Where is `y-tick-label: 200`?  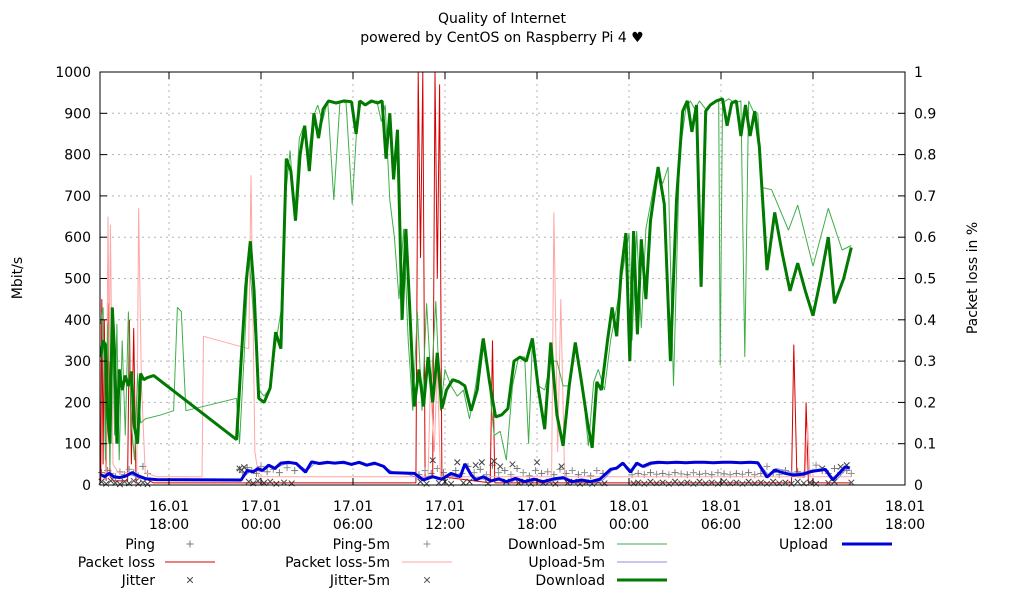
y-tick-label: 200 is located at coordinates (77, 403).